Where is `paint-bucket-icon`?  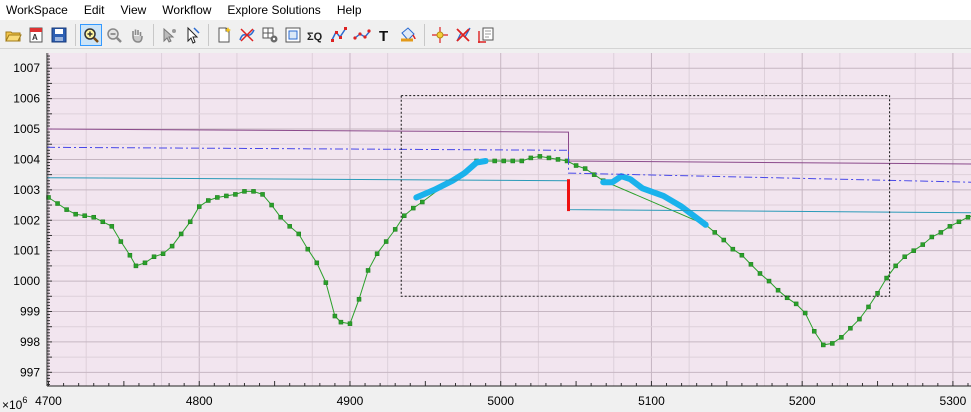
paint-bucket-icon is located at coordinates (408, 33).